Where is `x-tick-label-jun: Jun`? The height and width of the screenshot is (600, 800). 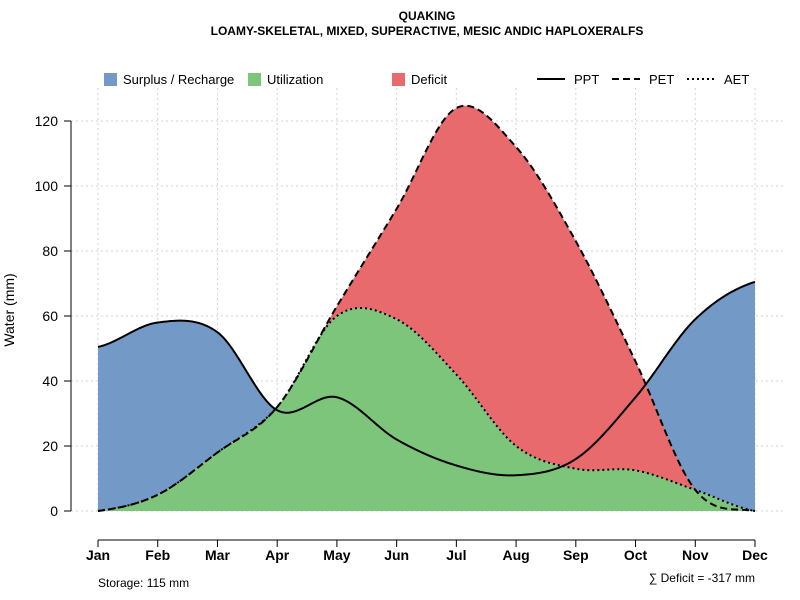 x-tick-label-jun: Jun is located at coordinates (396, 555).